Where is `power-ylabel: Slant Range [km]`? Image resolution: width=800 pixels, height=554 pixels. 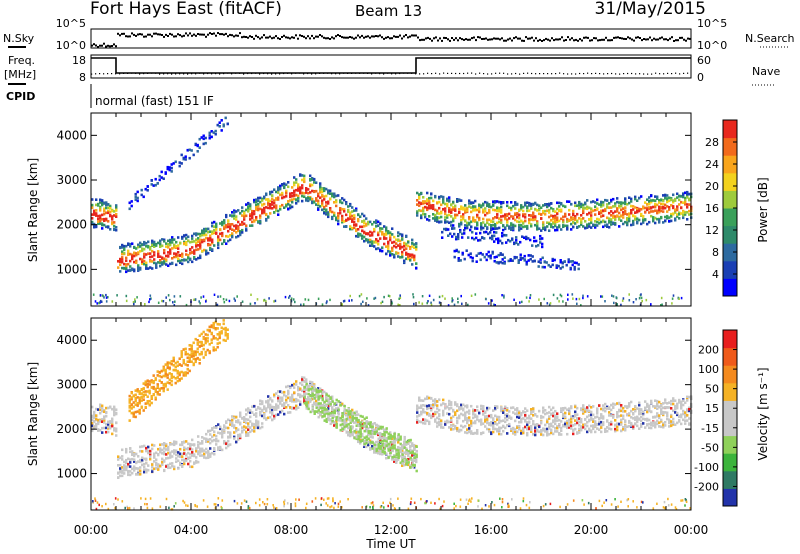 power-ylabel: Slant Range [km] is located at coordinates (33, 210).